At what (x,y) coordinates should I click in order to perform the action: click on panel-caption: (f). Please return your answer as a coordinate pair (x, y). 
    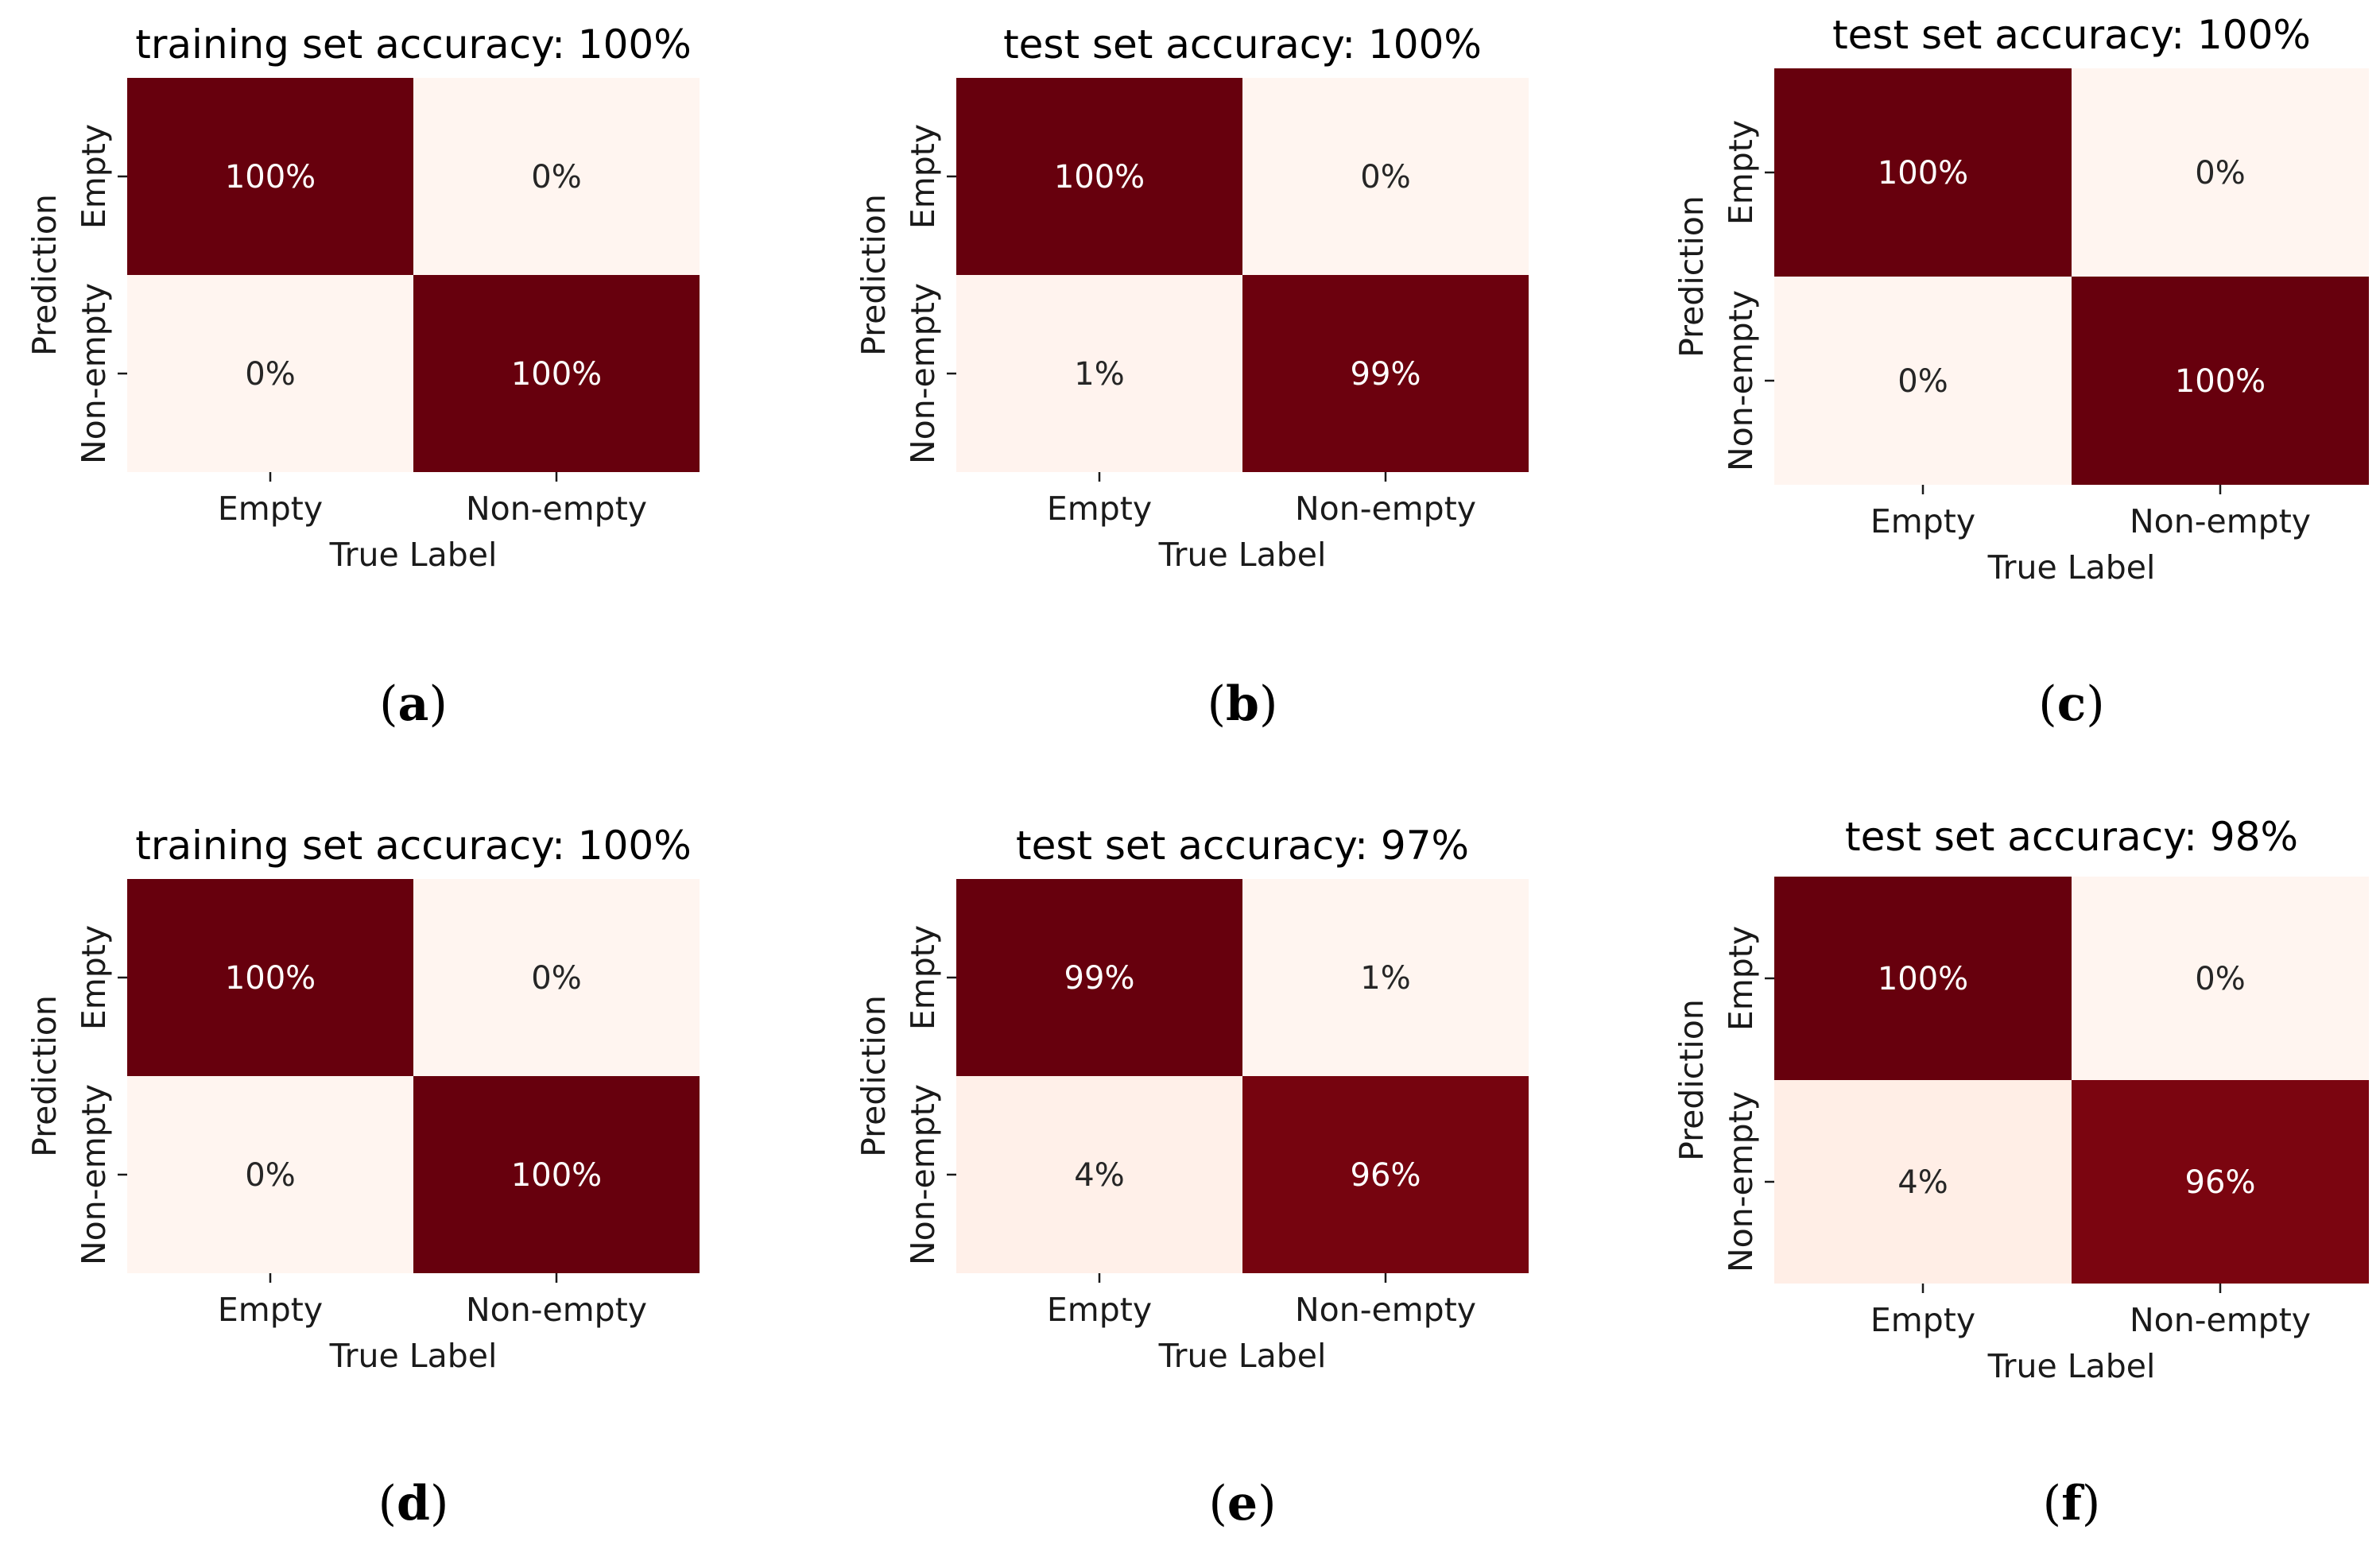
    Looking at the image, I should click on (2072, 1503).